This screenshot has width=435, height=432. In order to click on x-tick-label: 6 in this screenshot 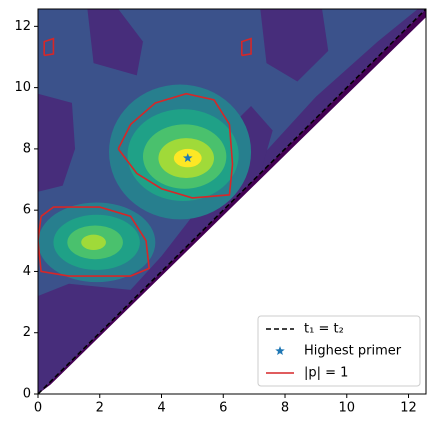, I will do `click(223, 408)`.